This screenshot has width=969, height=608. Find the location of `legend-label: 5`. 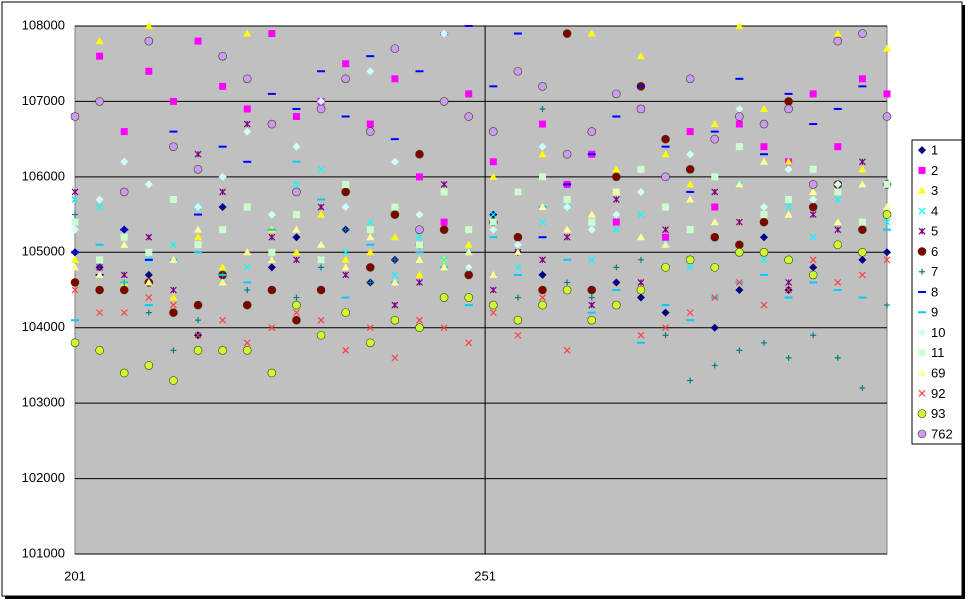

legend-label: 5 is located at coordinates (934, 231).